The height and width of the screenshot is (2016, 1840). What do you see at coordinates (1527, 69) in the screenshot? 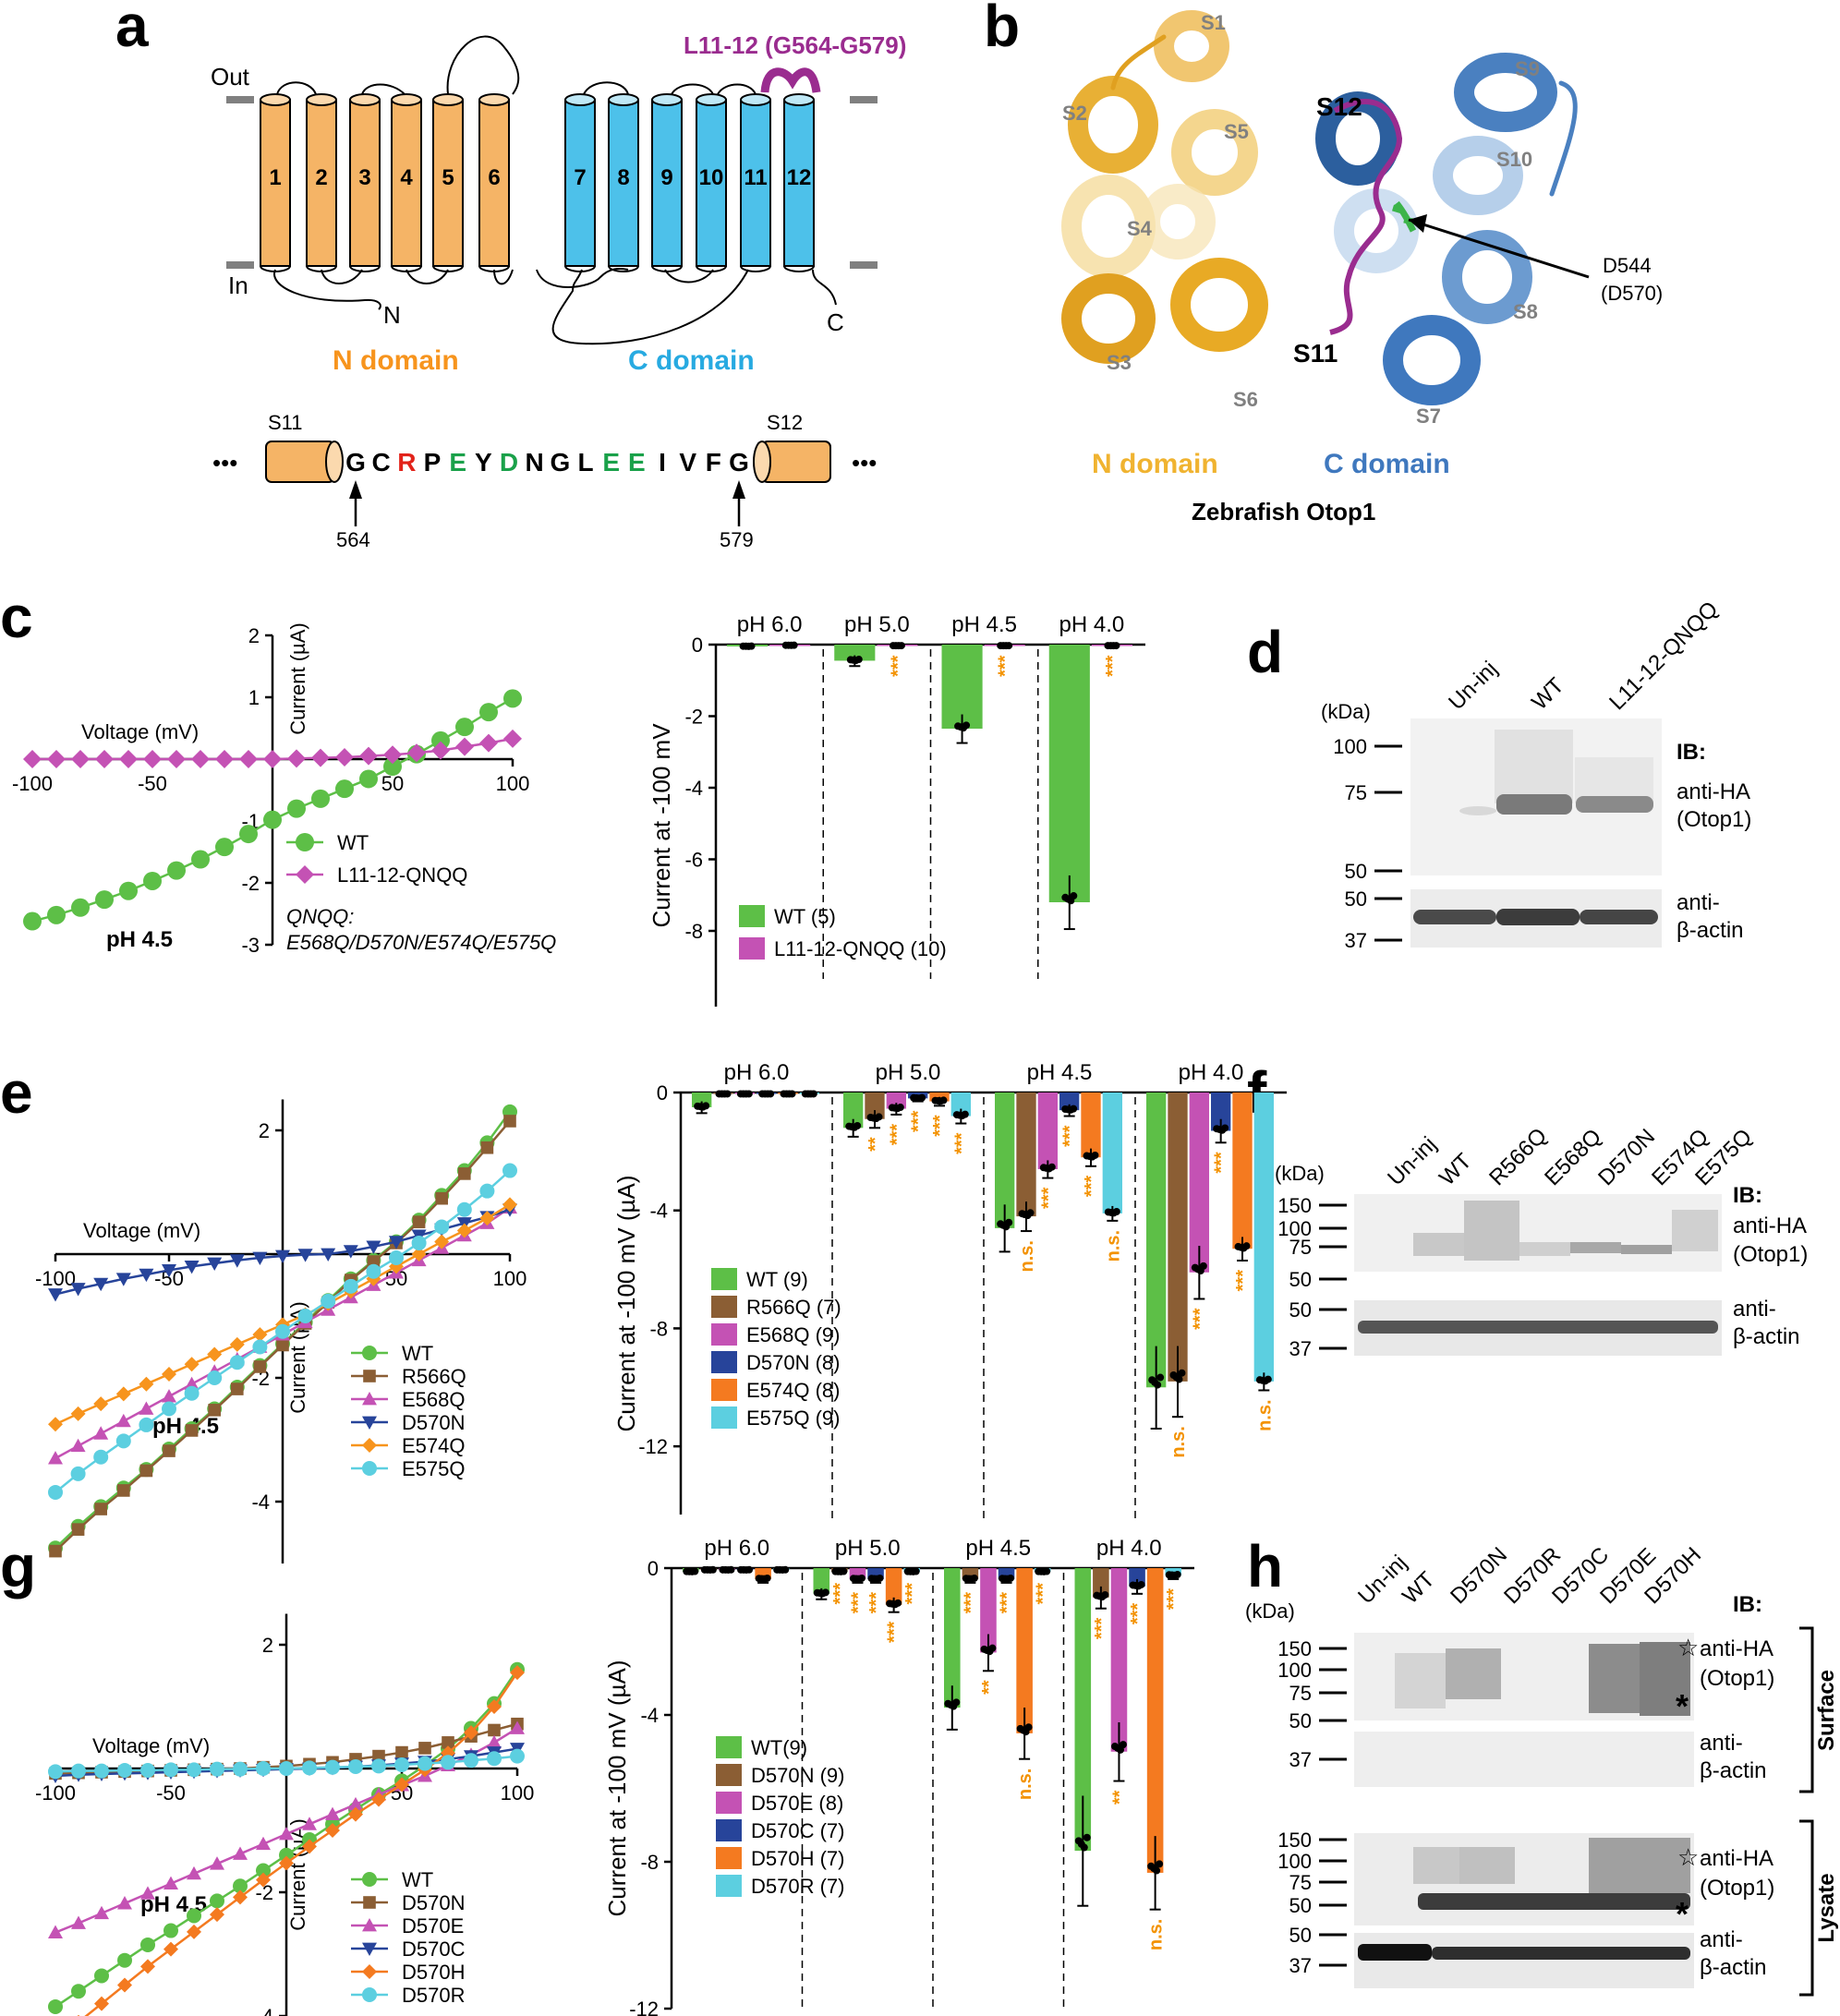
I see `structure-label-s9: S9` at bounding box center [1527, 69].